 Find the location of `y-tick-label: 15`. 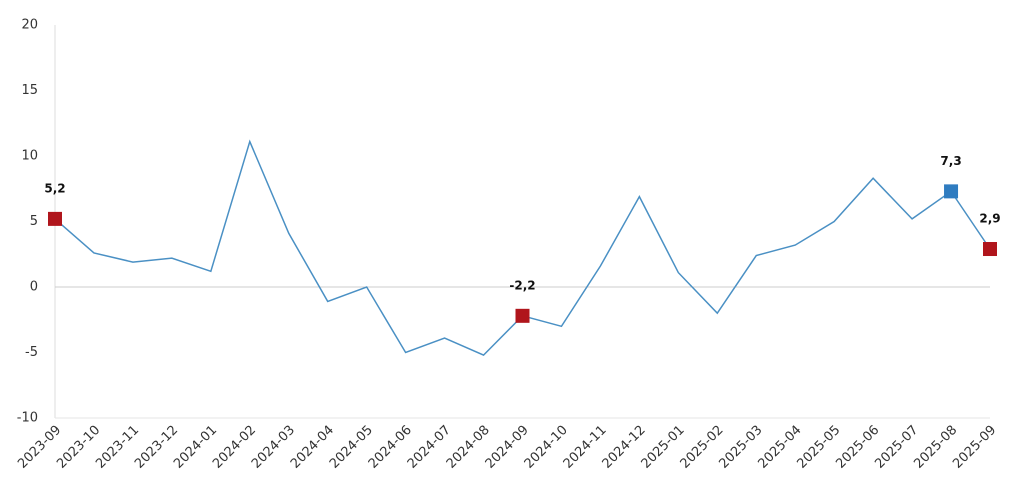

y-tick-label: 15 is located at coordinates (29, 90).